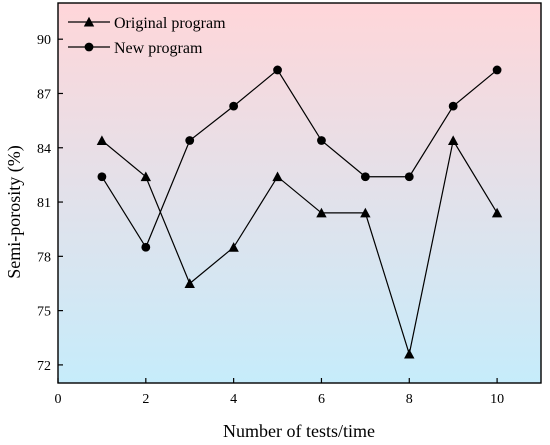  What do you see at coordinates (44, 94) in the screenshot?
I see `y-tick-label: 87` at bounding box center [44, 94].